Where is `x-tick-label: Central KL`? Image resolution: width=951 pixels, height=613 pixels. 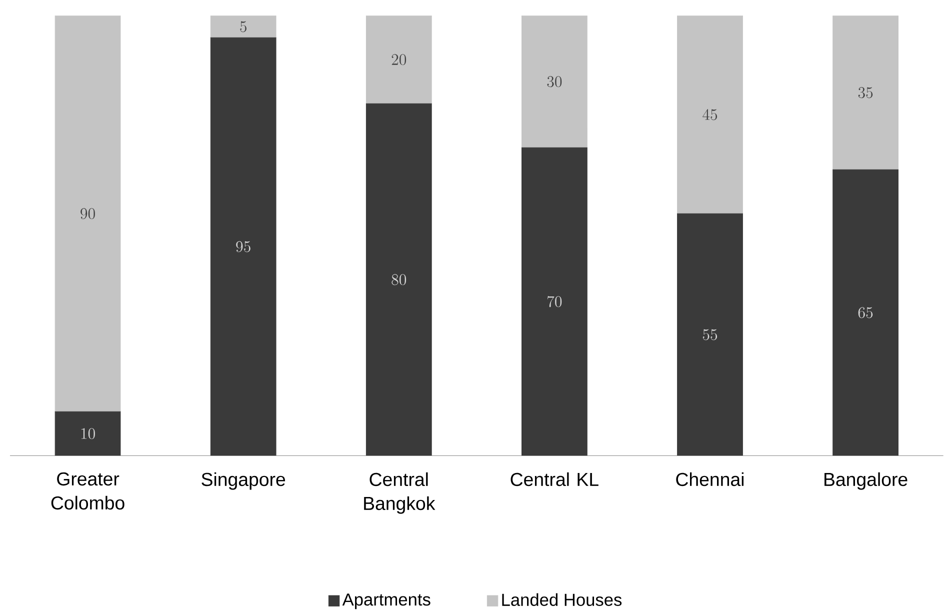
x-tick-label: Central KL is located at coordinates (554, 479).